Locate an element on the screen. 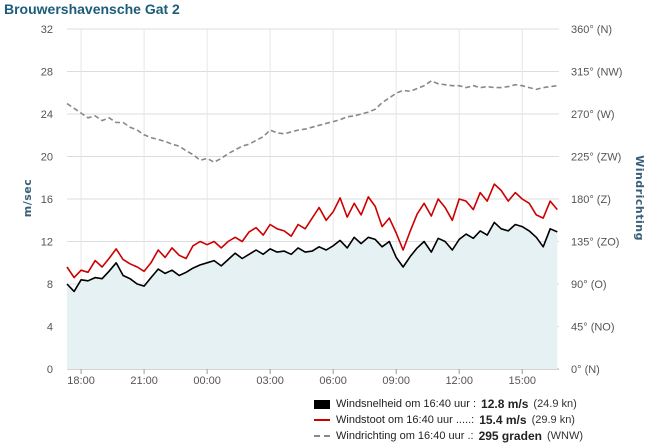  left-axis-ticks: 0 4 8 12 16 20 24 28 32 is located at coordinates (47, 200).